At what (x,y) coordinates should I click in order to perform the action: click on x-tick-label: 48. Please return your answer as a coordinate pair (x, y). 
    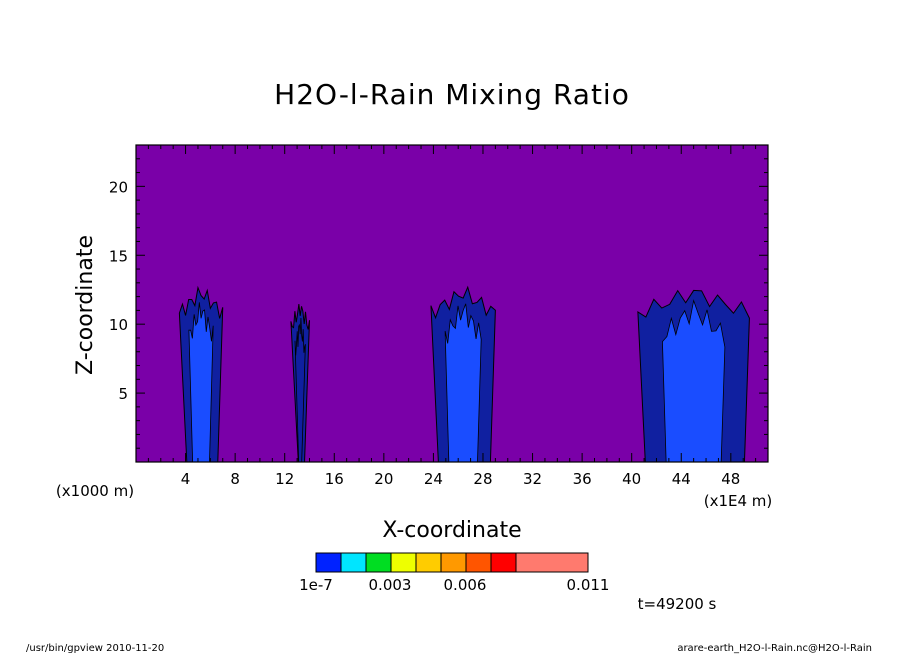
    Looking at the image, I should click on (730, 479).